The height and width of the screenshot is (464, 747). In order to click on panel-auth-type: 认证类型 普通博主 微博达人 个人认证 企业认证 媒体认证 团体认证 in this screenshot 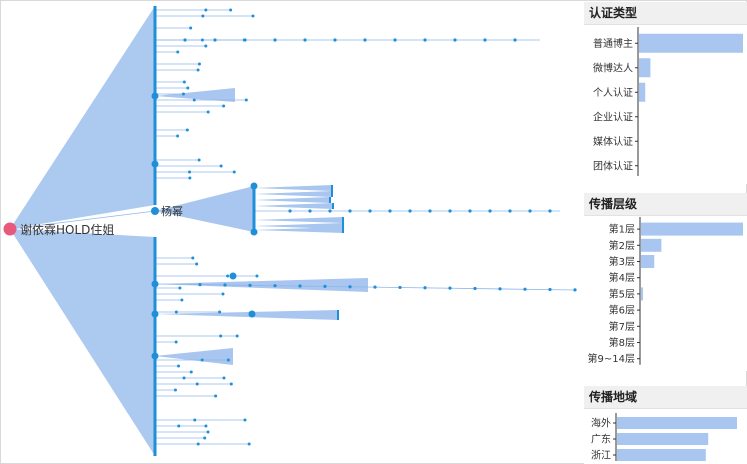, I will do `click(665, 93)`.